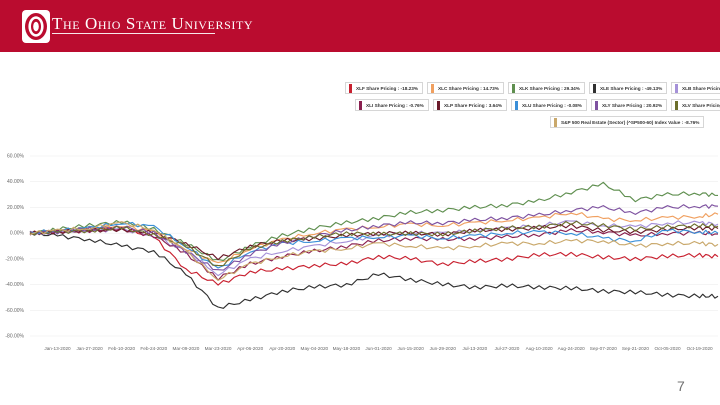 The image size is (720, 405). I want to click on legend-item: XLB Share Pricing : 7.07%, so click(695, 88).